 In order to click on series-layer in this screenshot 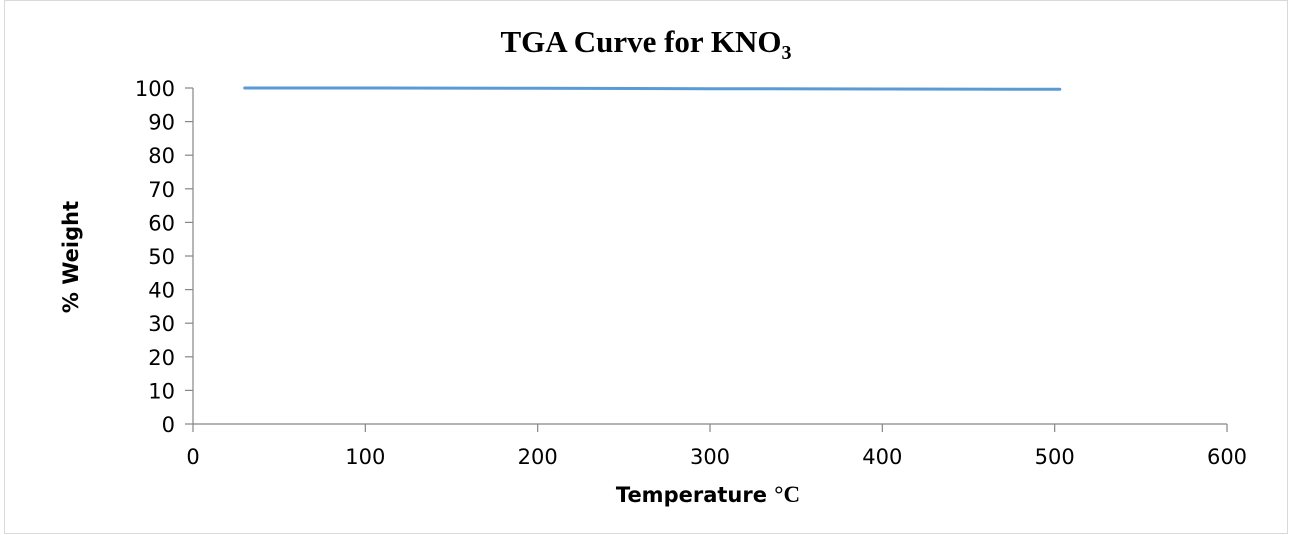, I will do `click(652, 88)`.